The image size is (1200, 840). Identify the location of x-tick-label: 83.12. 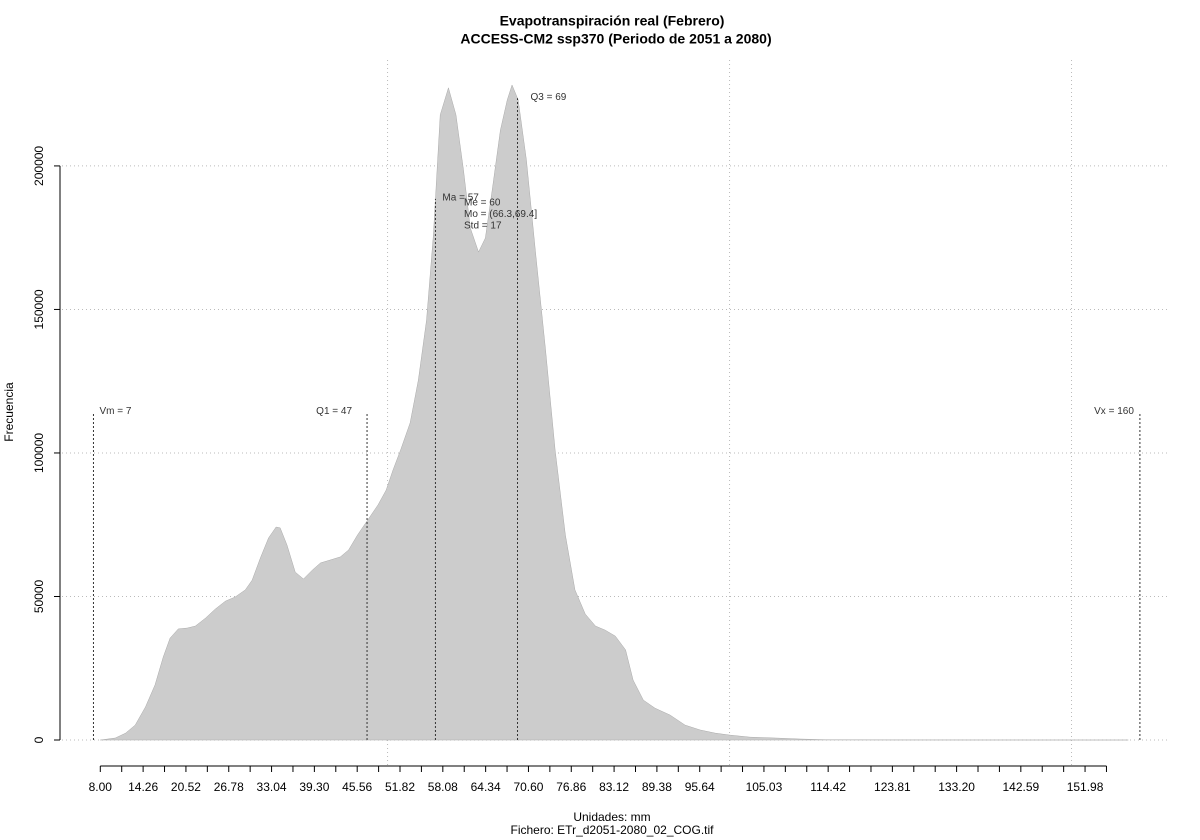
(614, 787).